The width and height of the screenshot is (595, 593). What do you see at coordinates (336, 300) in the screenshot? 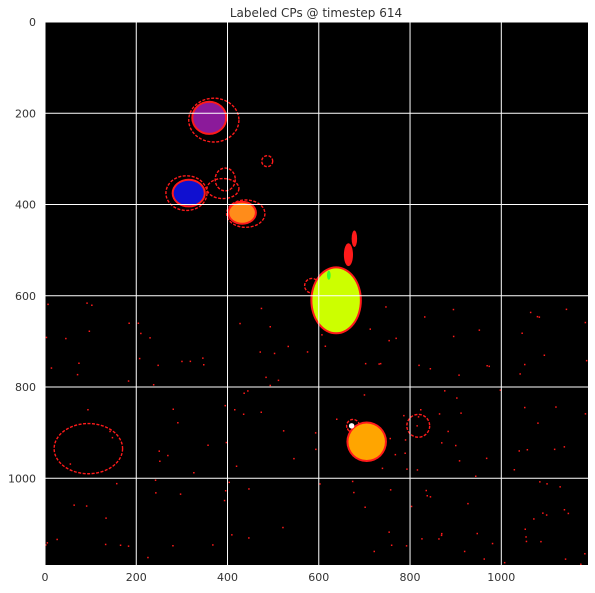
I see `region-yellow-green` at bounding box center [336, 300].